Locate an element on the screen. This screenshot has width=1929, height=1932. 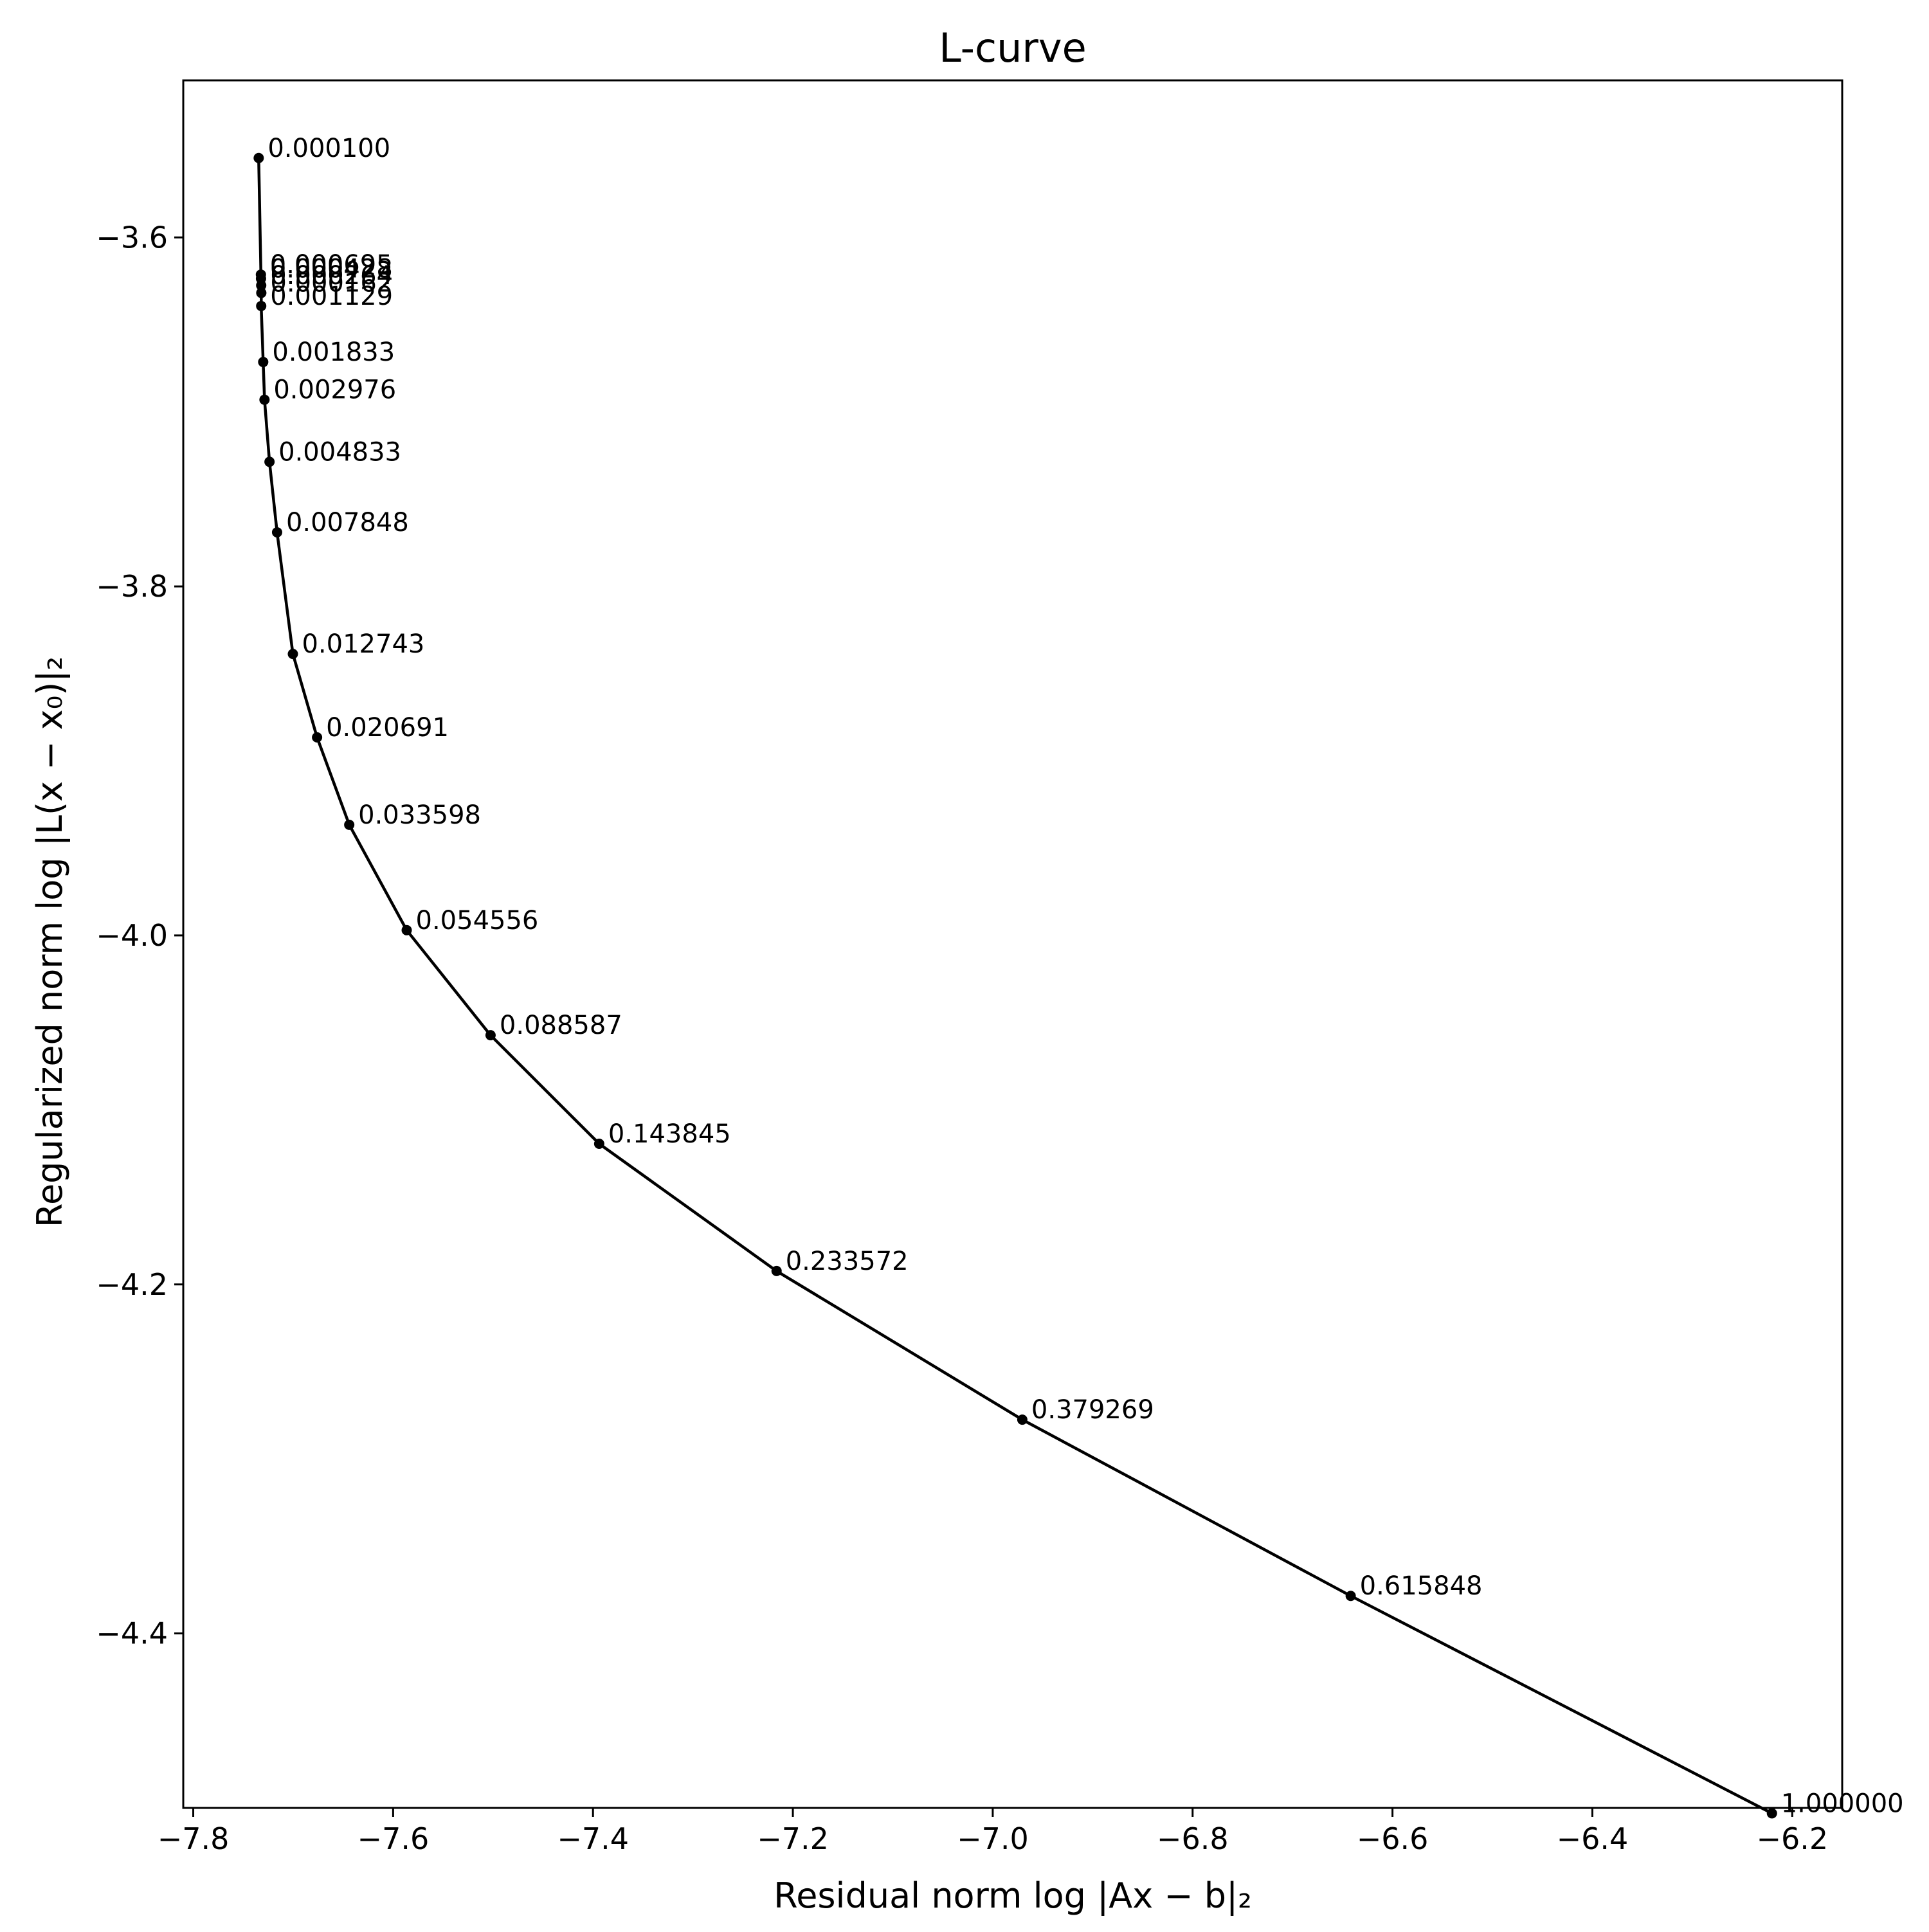
data-point-label: 1.000000 is located at coordinates (1842, 1804).